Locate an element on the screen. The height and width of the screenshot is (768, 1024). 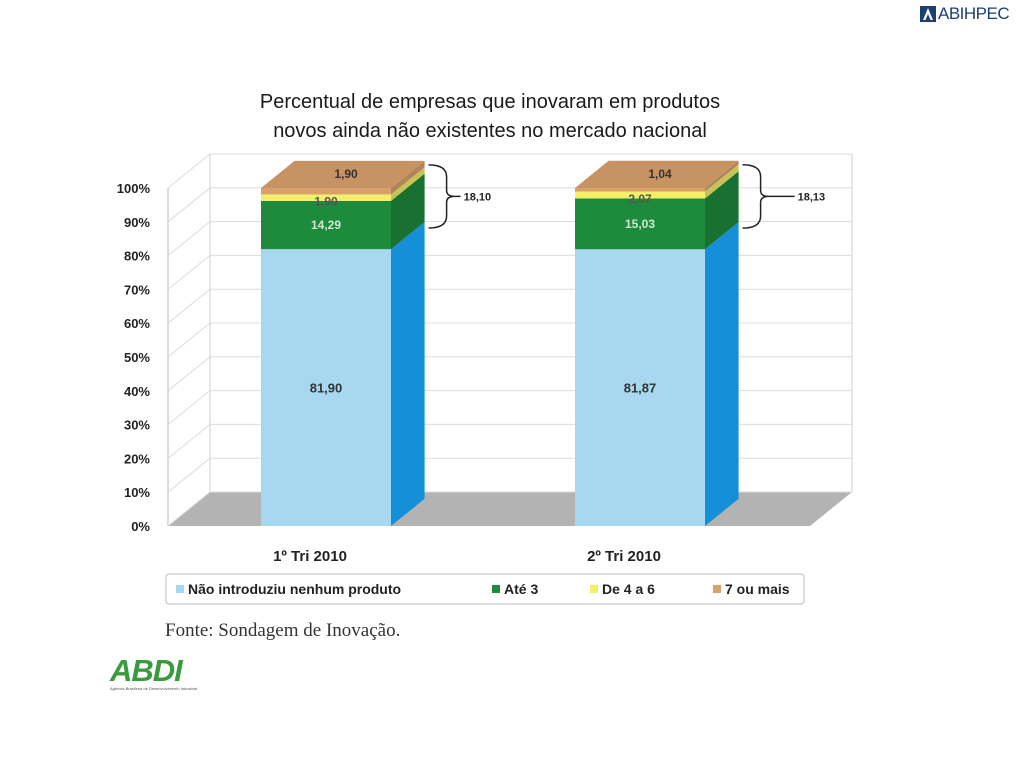
data-label: 81,87 is located at coordinates (640, 388).